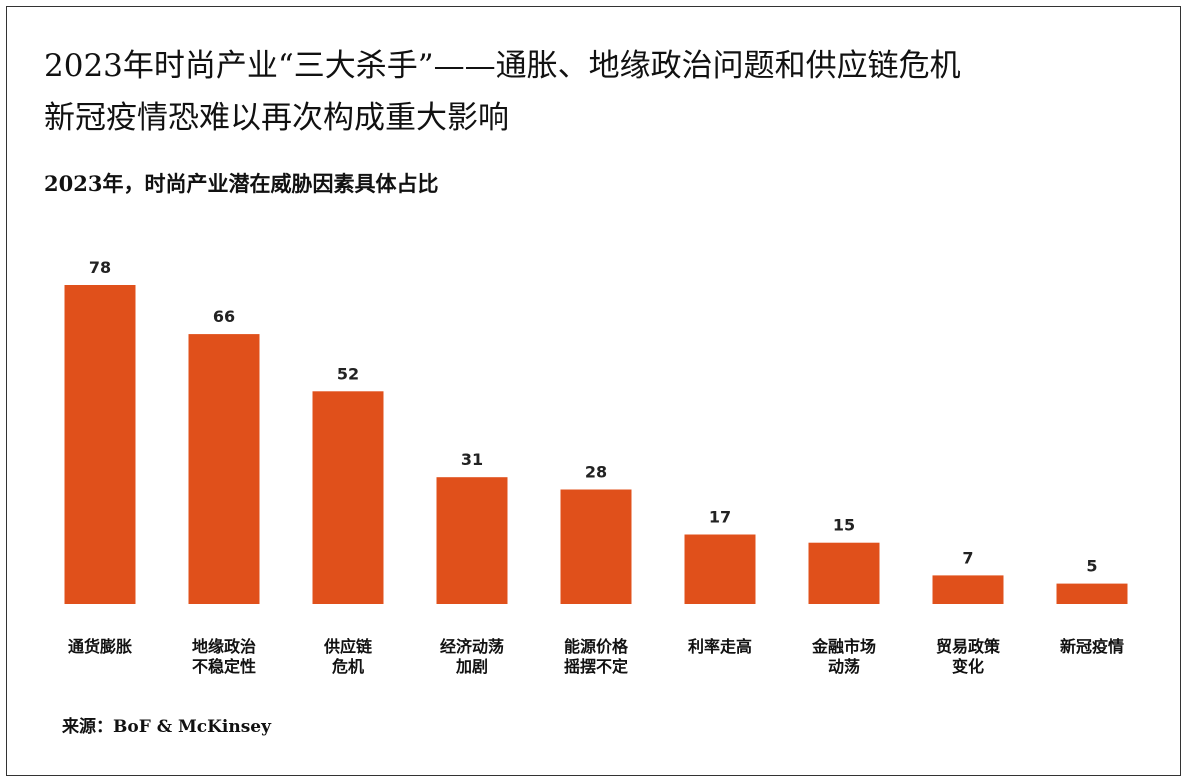 Image resolution: width=1187 pixels, height=782 pixels. I want to click on value-label-6: 17, so click(720, 517).